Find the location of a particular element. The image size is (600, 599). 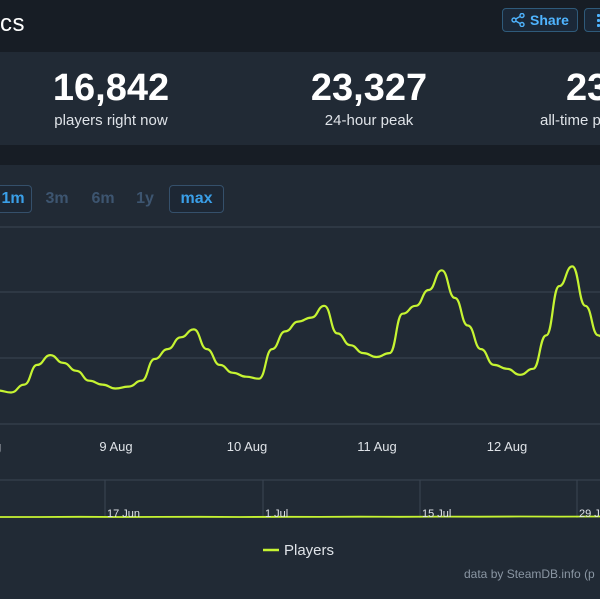

stat-24h-peak-value: 23,327 is located at coordinates (369, 88).